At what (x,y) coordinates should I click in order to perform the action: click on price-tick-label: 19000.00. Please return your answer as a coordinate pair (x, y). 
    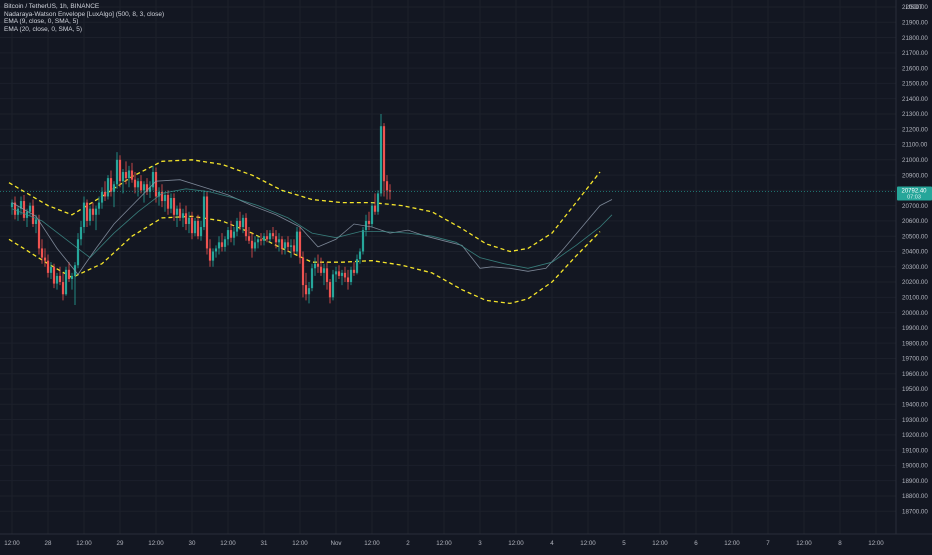
    Looking at the image, I should click on (915, 466).